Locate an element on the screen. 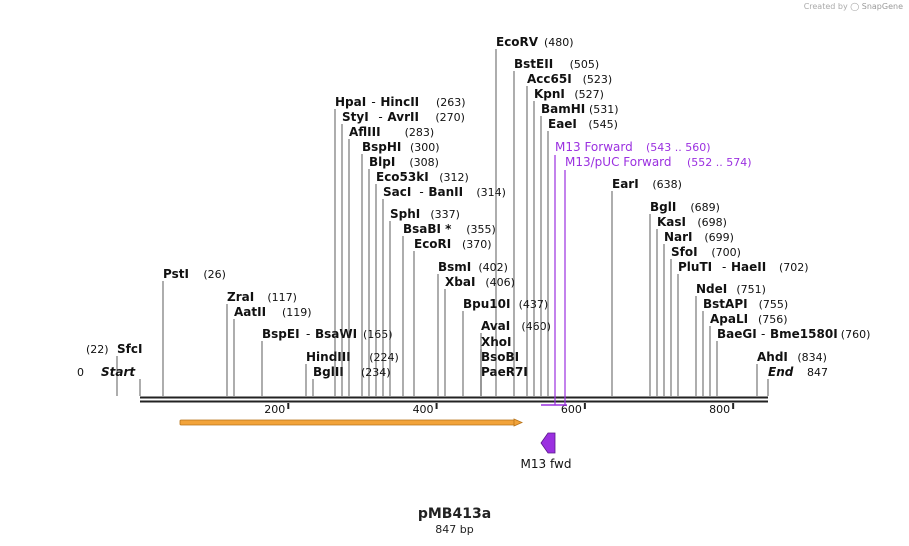  site-name: Bpu10I is located at coordinates (486, 304).